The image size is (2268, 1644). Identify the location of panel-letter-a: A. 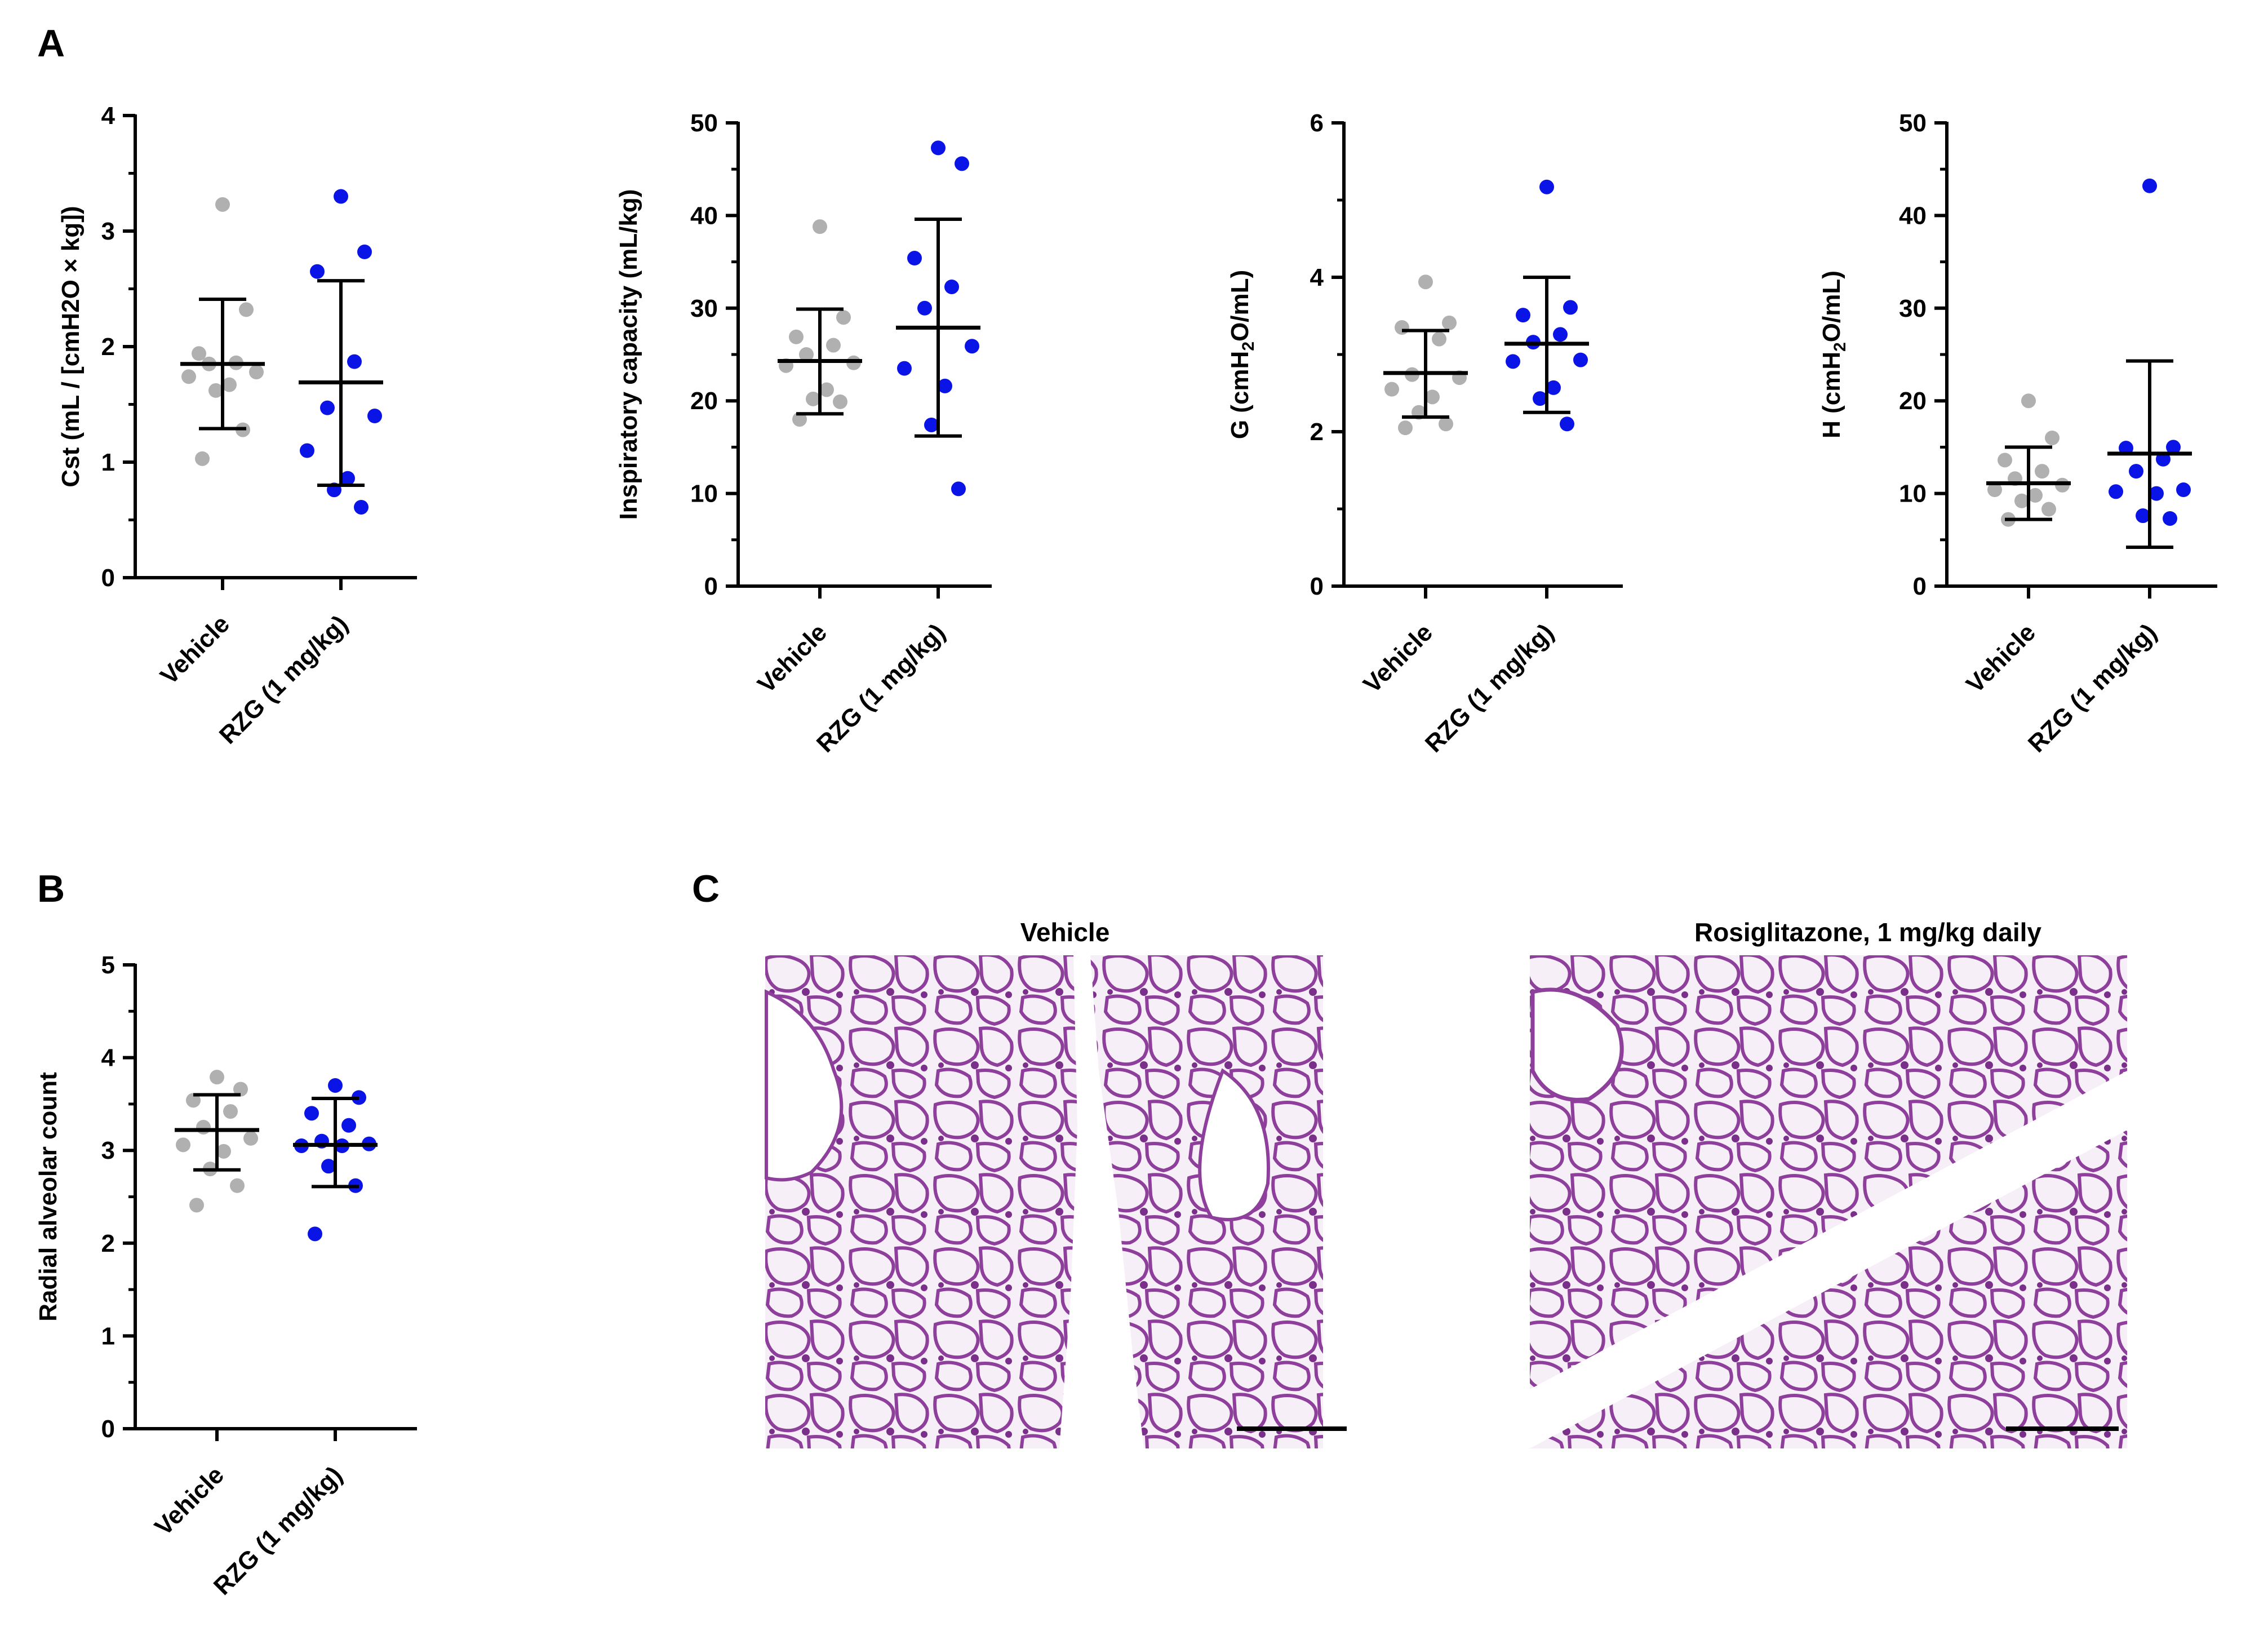
(51, 43).